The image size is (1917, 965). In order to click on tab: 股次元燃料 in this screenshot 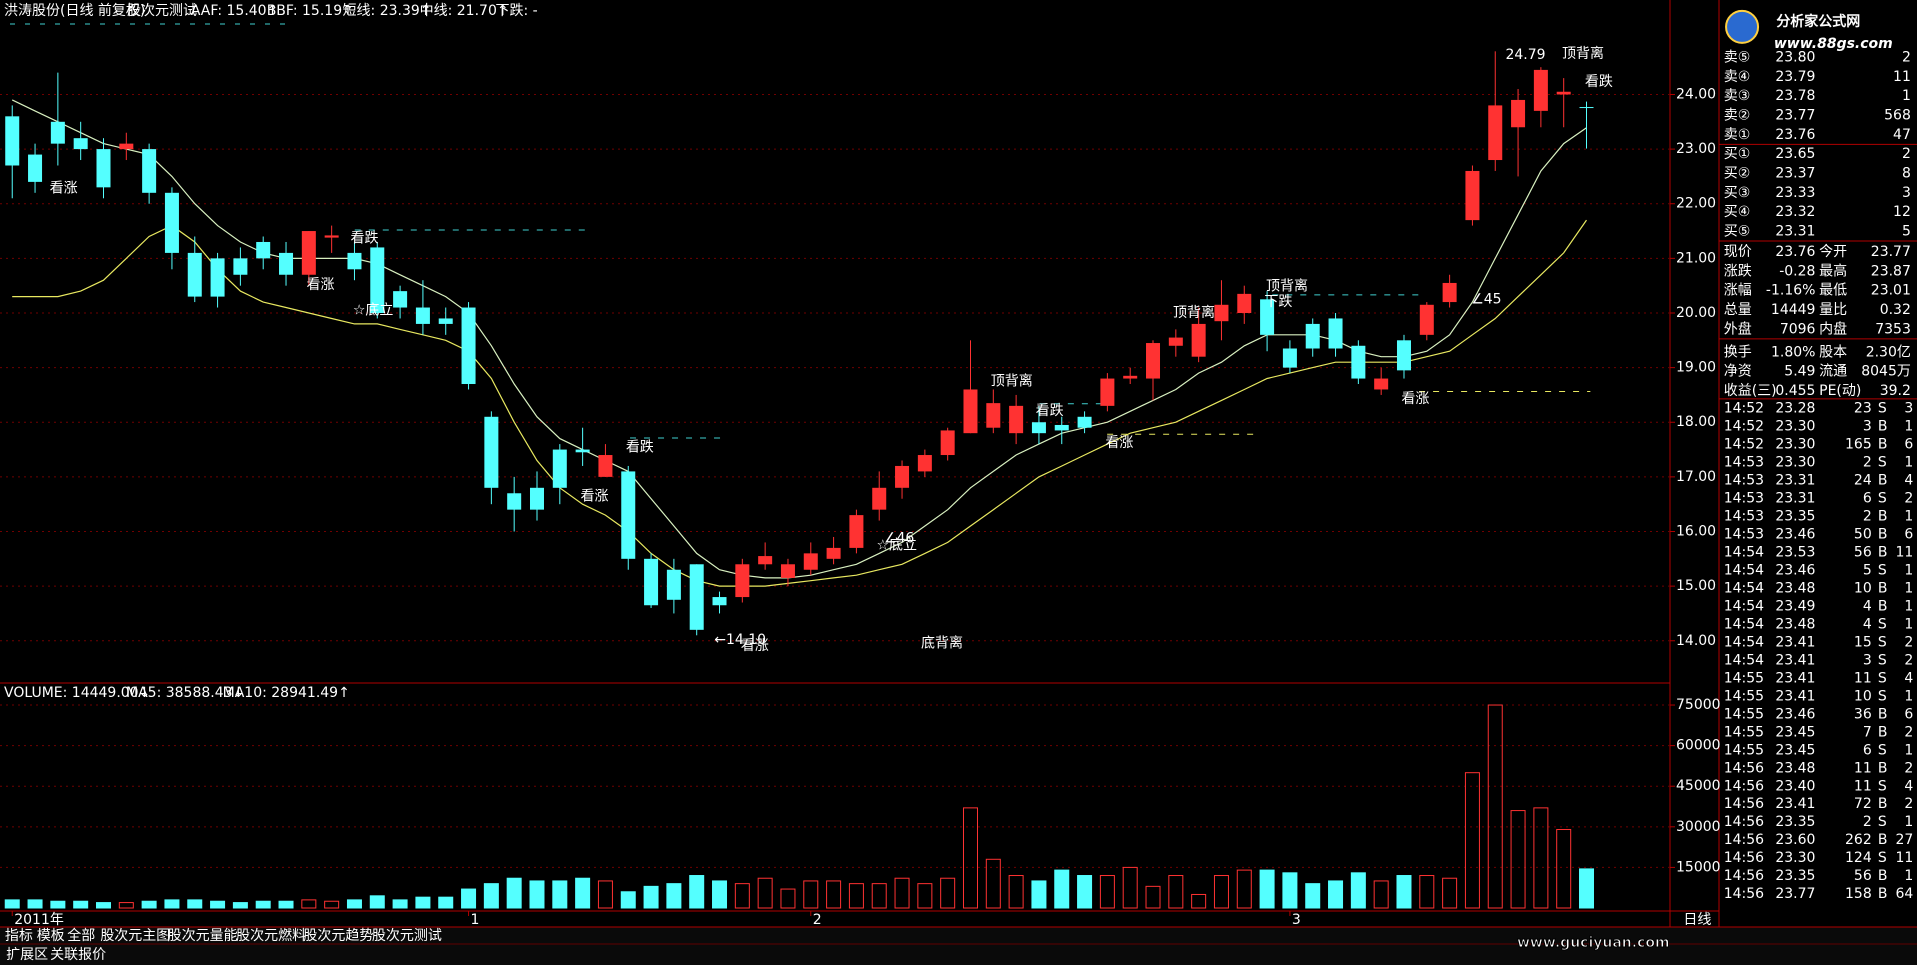, I will do `click(271, 935)`.